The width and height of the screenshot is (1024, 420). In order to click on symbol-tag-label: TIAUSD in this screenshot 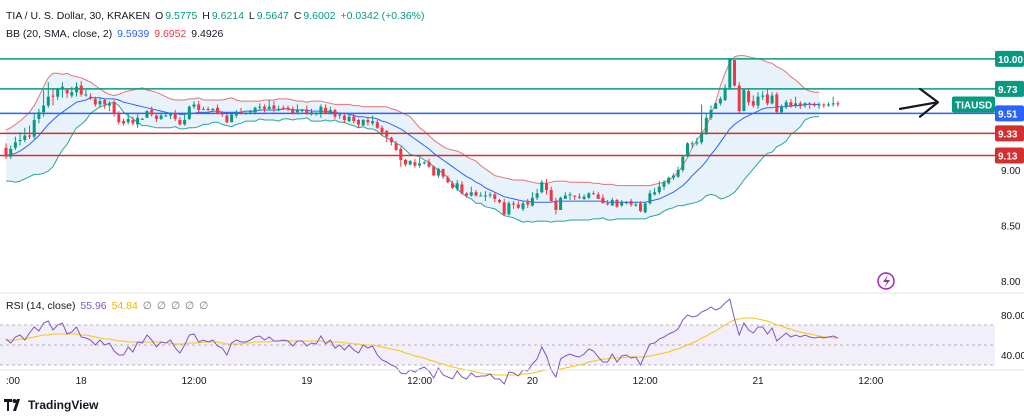, I will do `click(973, 105)`.